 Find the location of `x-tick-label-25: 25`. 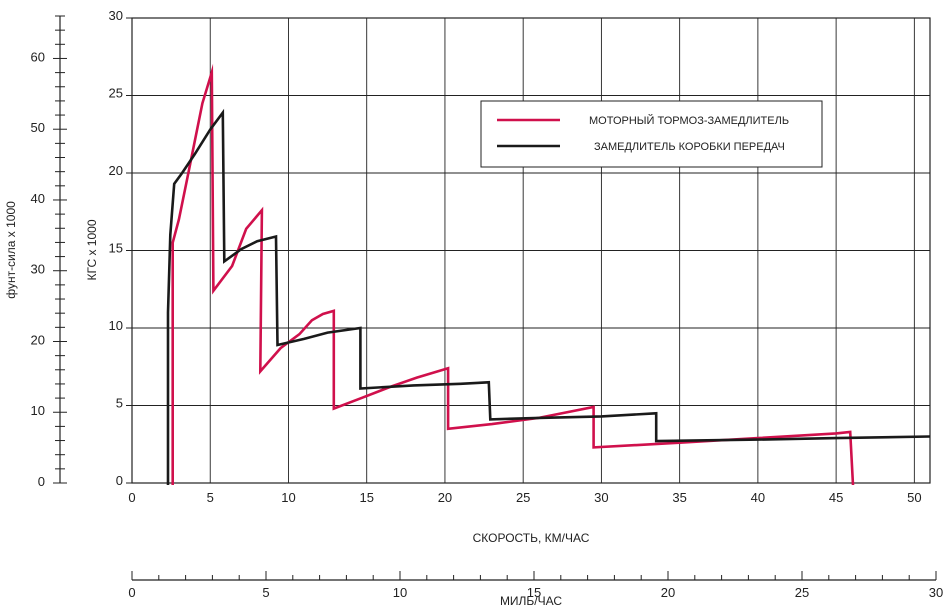

x-tick-label-25: 25 is located at coordinates (523, 497).